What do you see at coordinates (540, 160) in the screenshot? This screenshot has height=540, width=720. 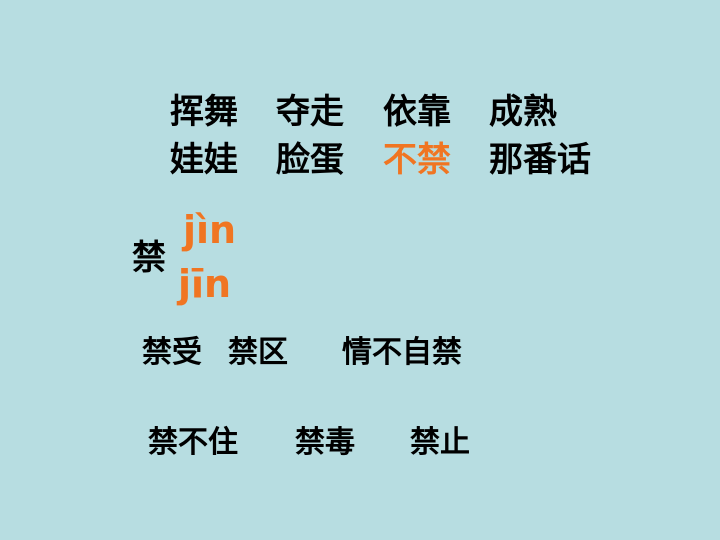 I see `word-nafanhua: 那番话` at bounding box center [540, 160].